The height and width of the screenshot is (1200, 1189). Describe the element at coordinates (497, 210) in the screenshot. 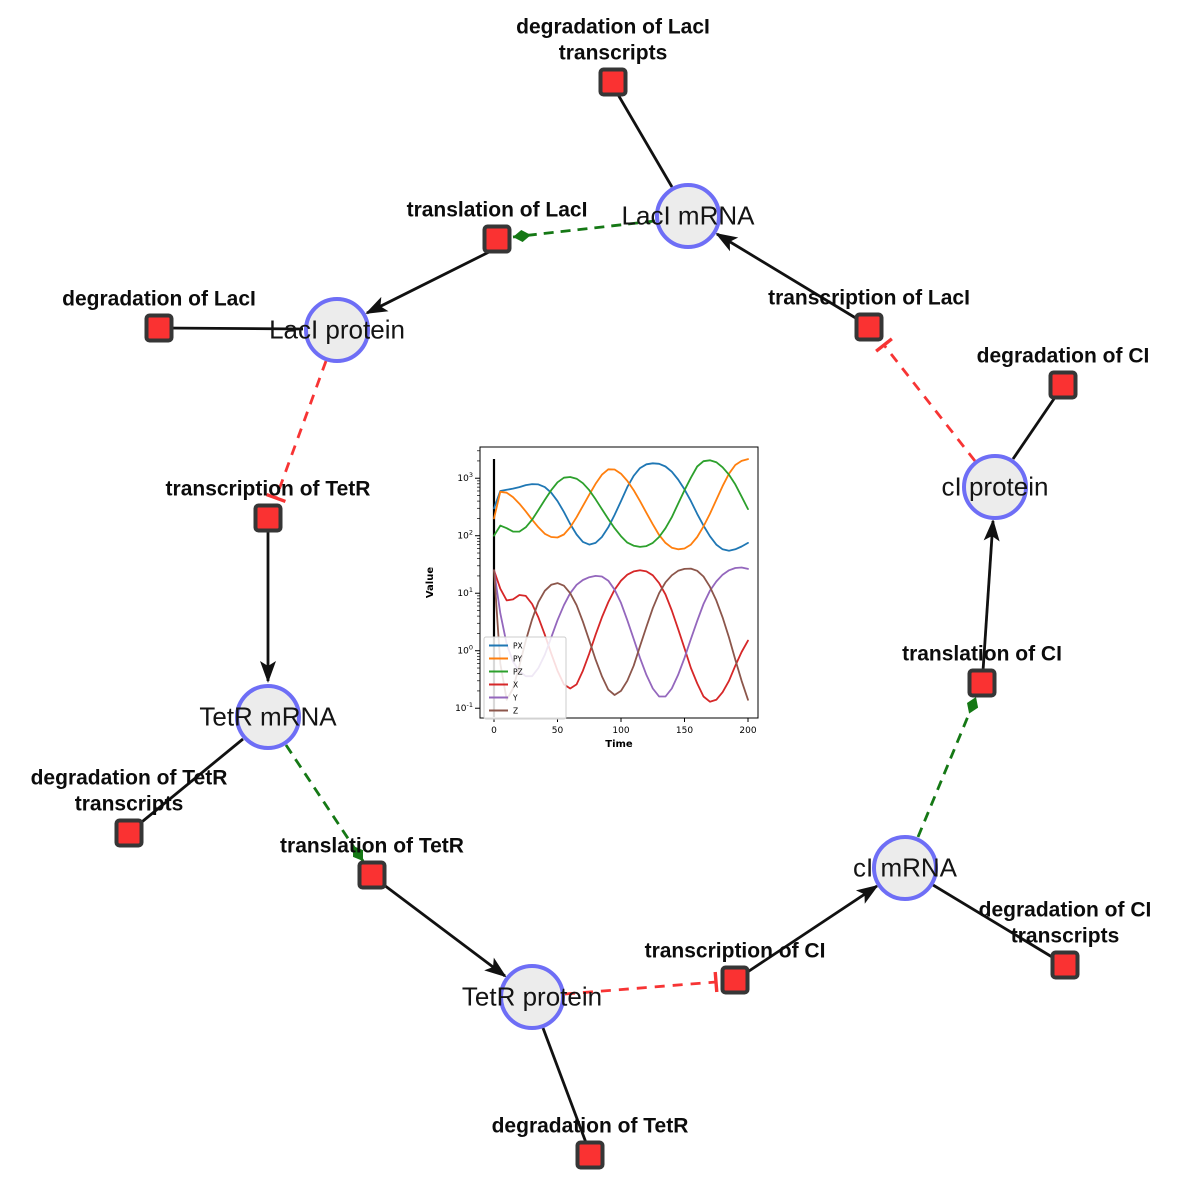

I see `reaction-label: translation of LacI` at that location.